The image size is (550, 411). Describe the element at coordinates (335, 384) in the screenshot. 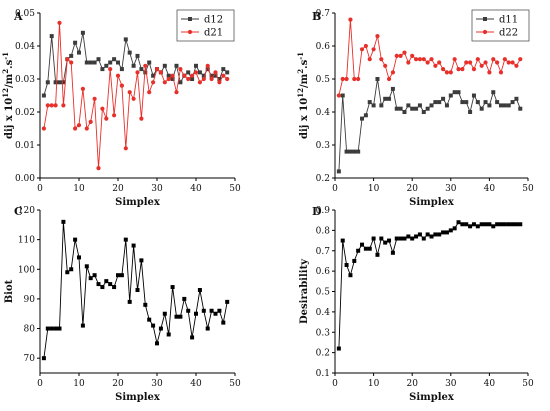

I see `x-tick-label: 0` at that location.